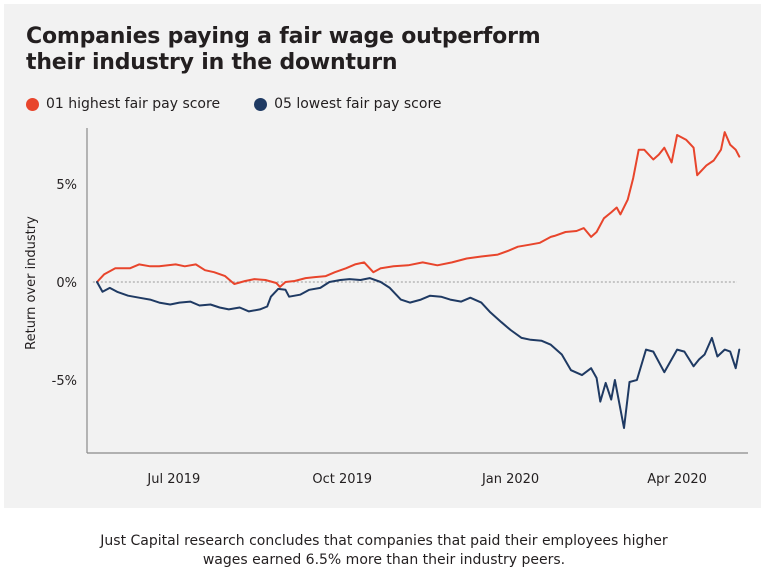  I want to click on legend-item-highest: 01 highest fair pay score, so click(123, 104).